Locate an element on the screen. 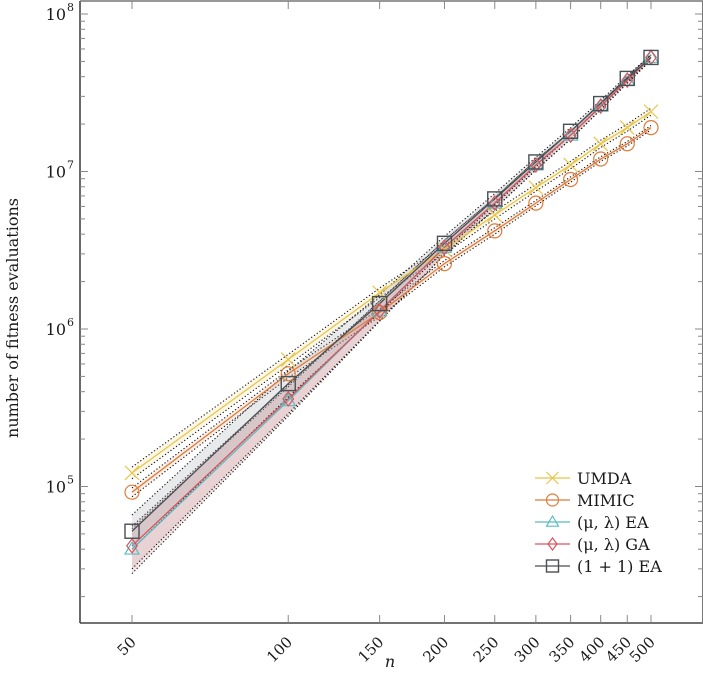 This screenshot has height=676, width=703. x-tick-label: 200 is located at coordinates (435, 649).